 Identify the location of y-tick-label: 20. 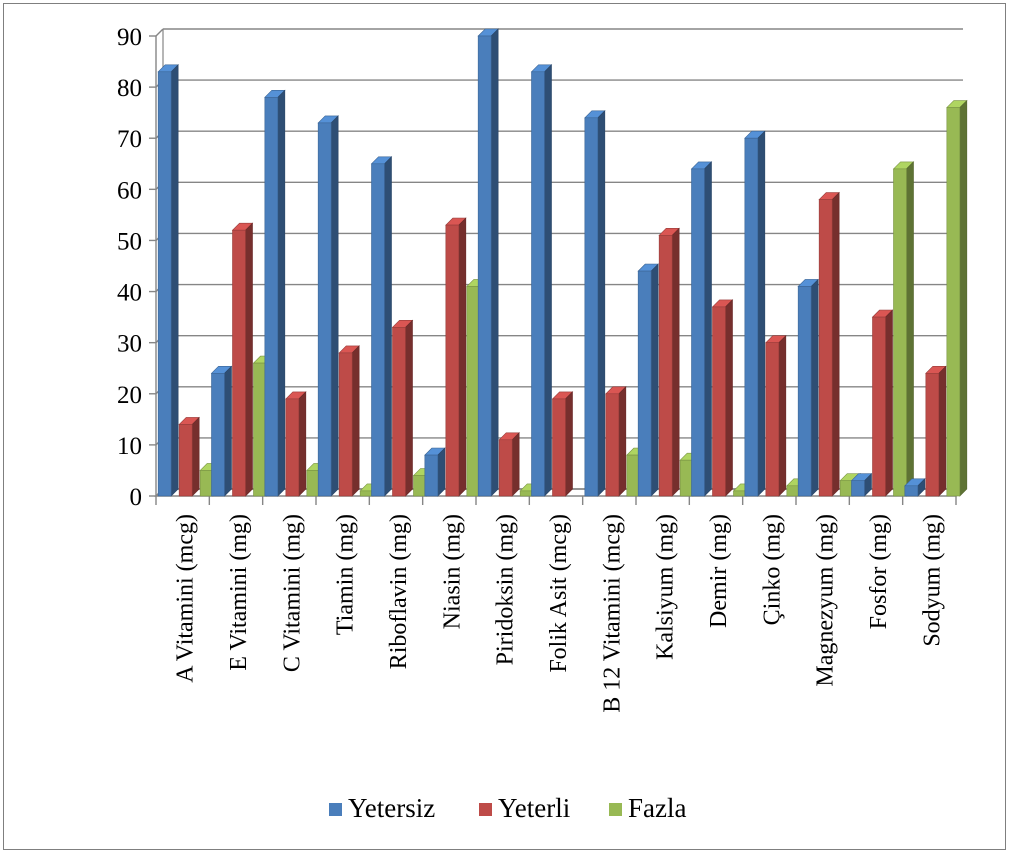
(129, 395).